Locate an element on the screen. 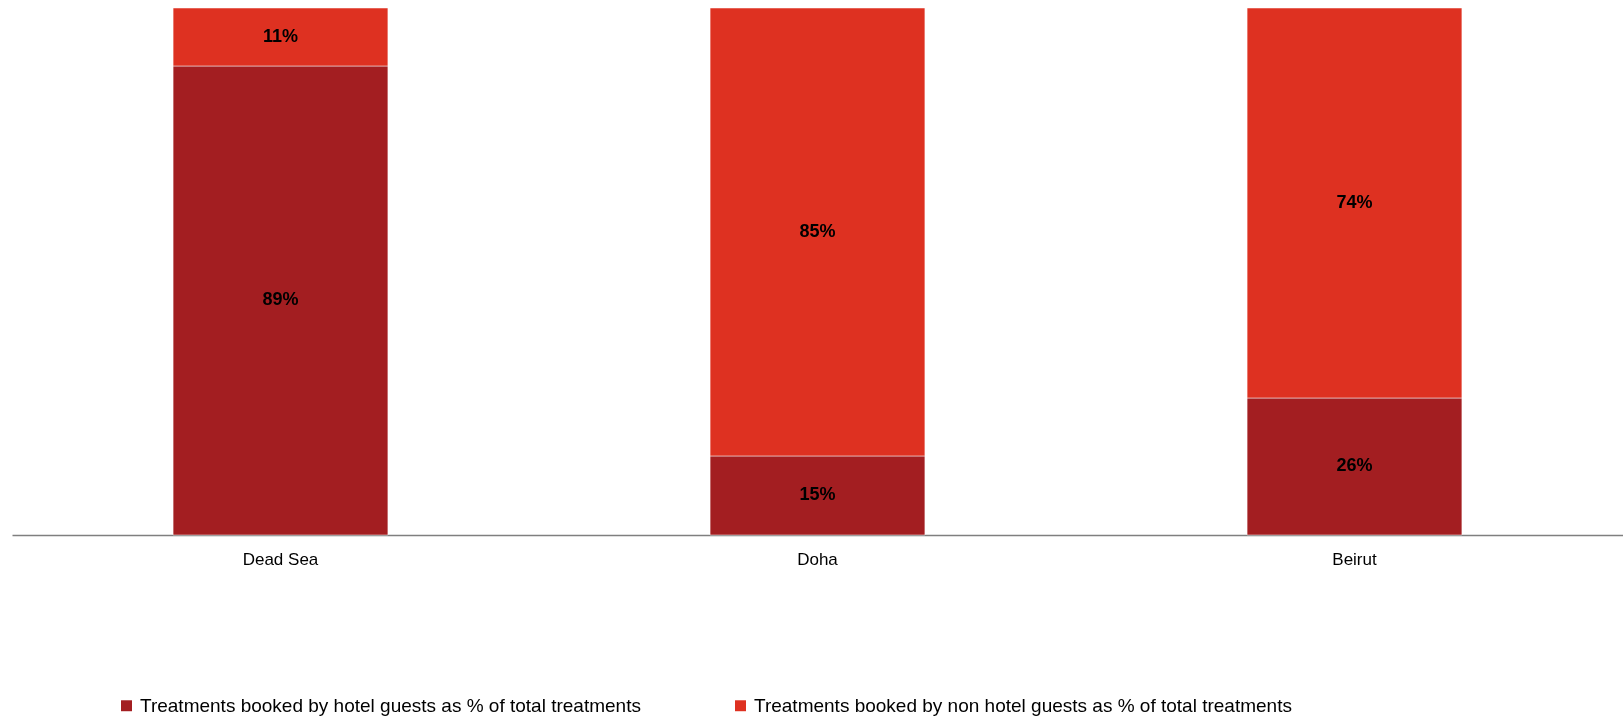 The height and width of the screenshot is (718, 1623). data-label: 11% is located at coordinates (280, 35).